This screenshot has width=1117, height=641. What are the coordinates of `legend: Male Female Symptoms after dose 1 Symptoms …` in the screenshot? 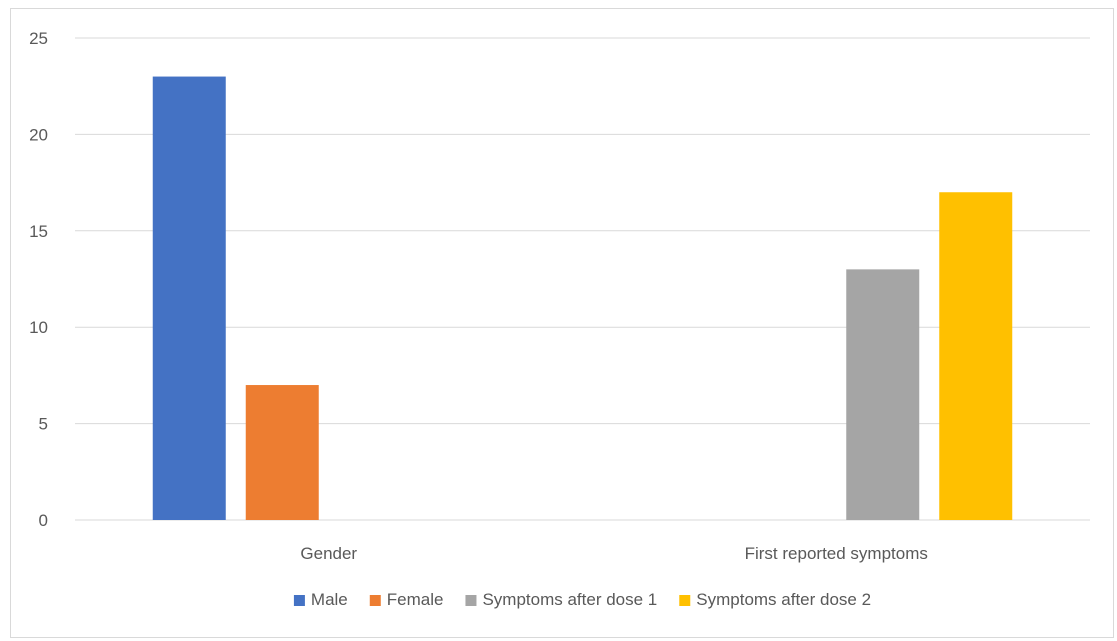 It's located at (582, 599).